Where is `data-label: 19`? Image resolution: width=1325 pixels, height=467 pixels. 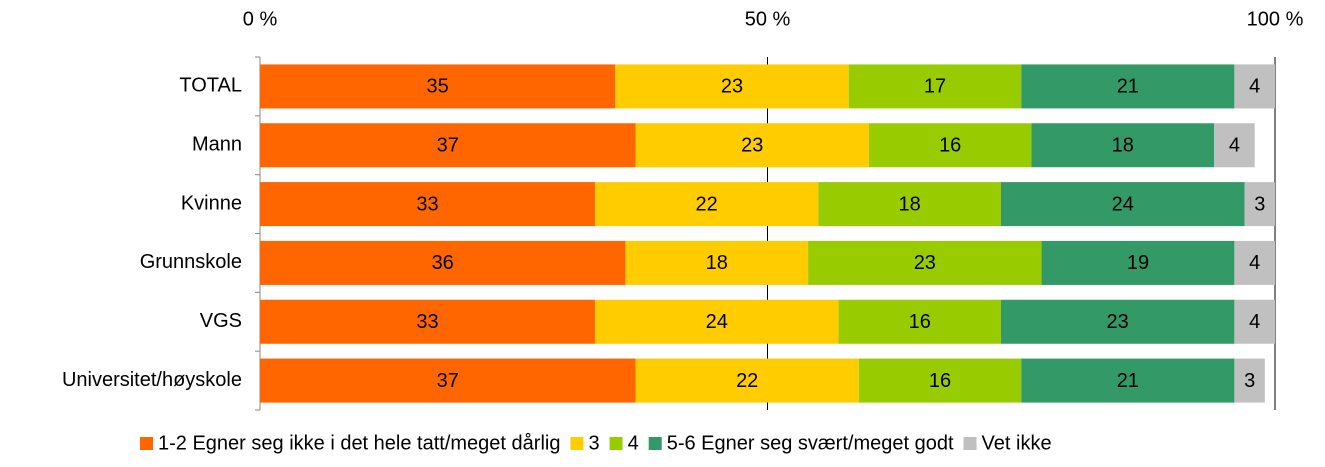 data-label: 19 is located at coordinates (1138, 263).